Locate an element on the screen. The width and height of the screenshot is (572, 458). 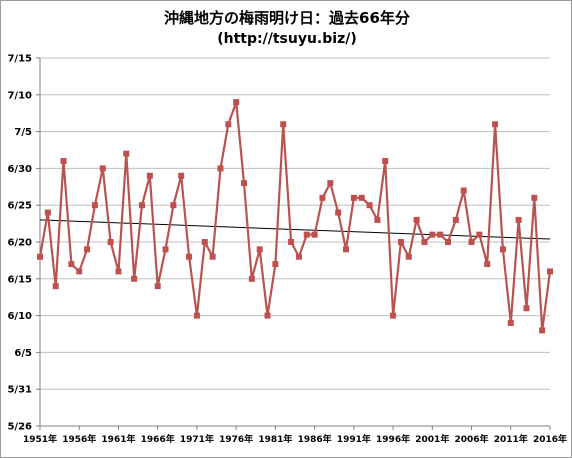
y-tick-label: 6/10 is located at coordinates (19, 316).